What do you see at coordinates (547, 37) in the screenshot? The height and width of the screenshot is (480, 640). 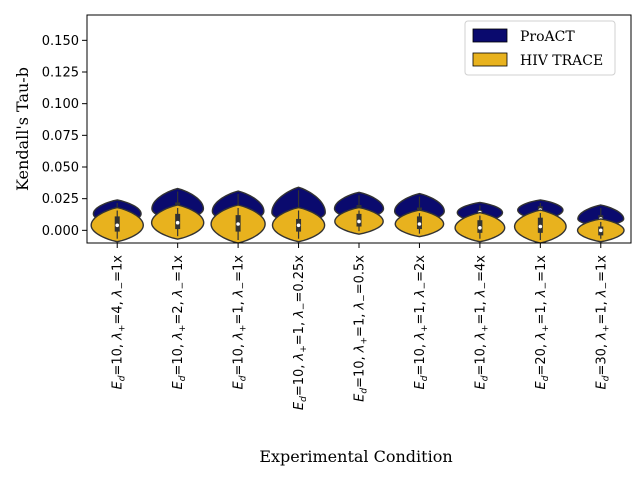 I see `legend-label-proact: ProACT` at bounding box center [547, 37].